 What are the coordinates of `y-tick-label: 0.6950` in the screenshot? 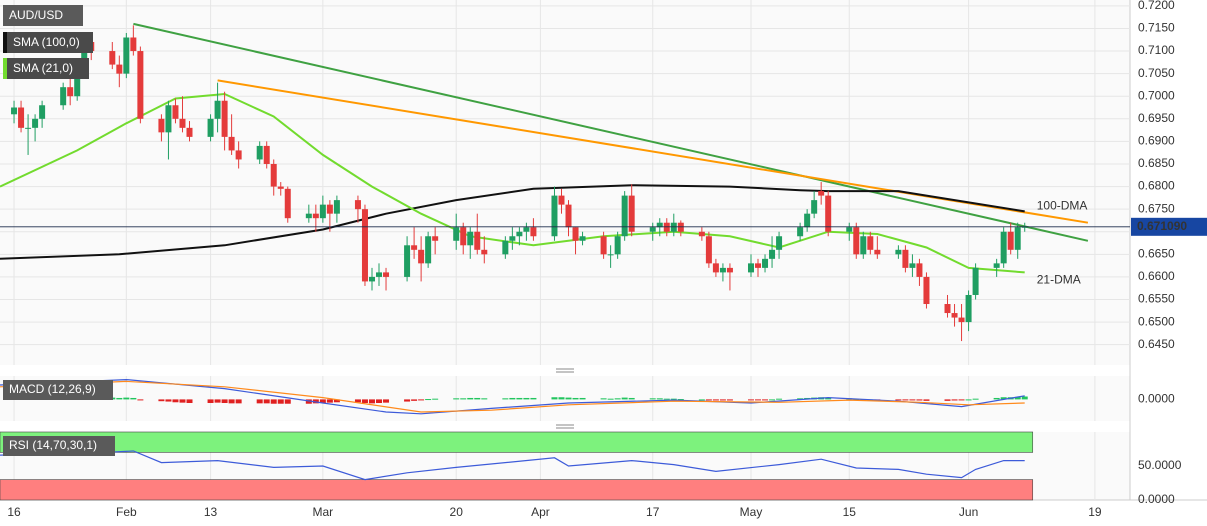 It's located at (1156, 118).